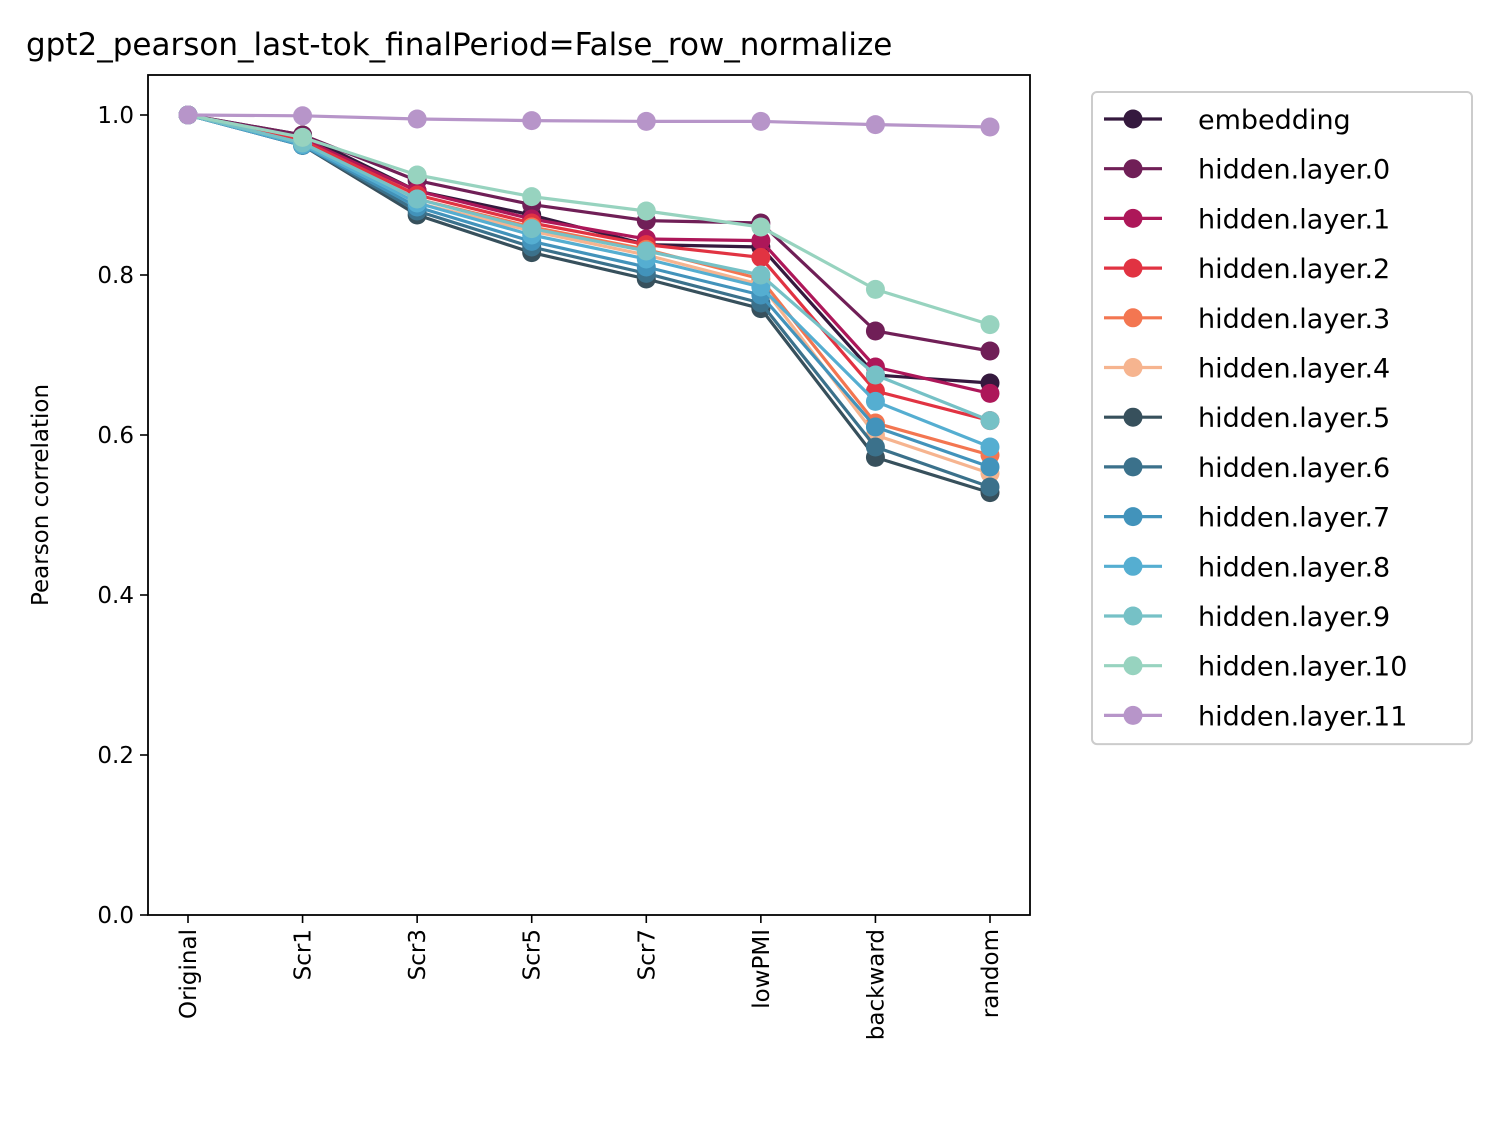 The height and width of the screenshot is (1129, 1496). What do you see at coordinates (1294, 468) in the screenshot?
I see `legend-label: hidden.layer.6` at bounding box center [1294, 468].